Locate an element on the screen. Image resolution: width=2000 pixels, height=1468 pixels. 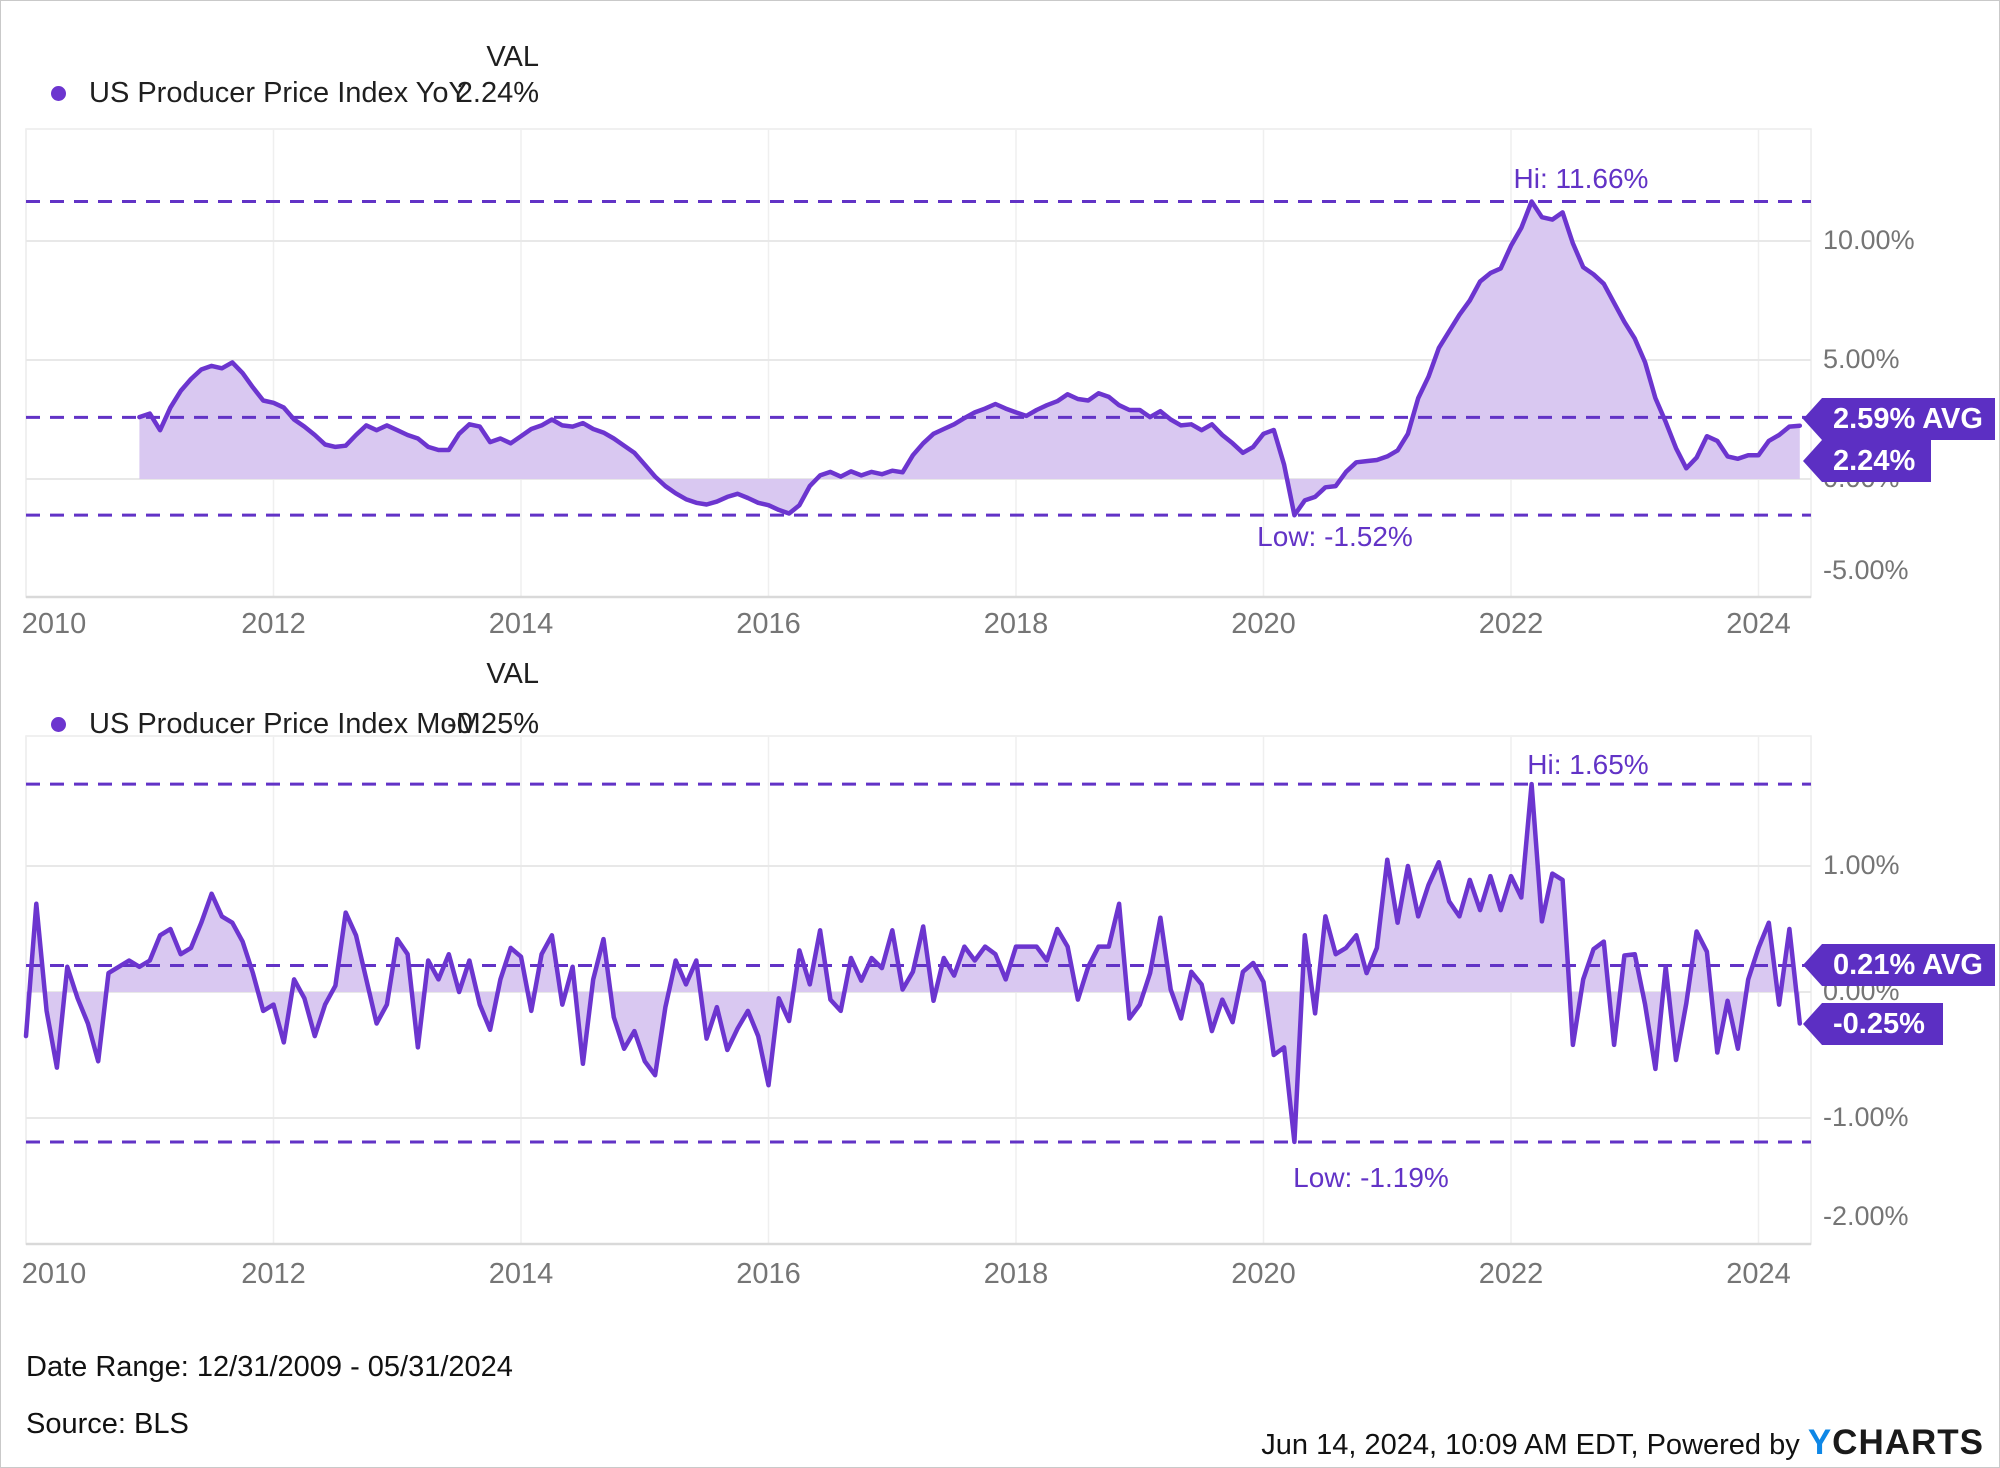
val-value-mom: -0.25% is located at coordinates (493, 724).